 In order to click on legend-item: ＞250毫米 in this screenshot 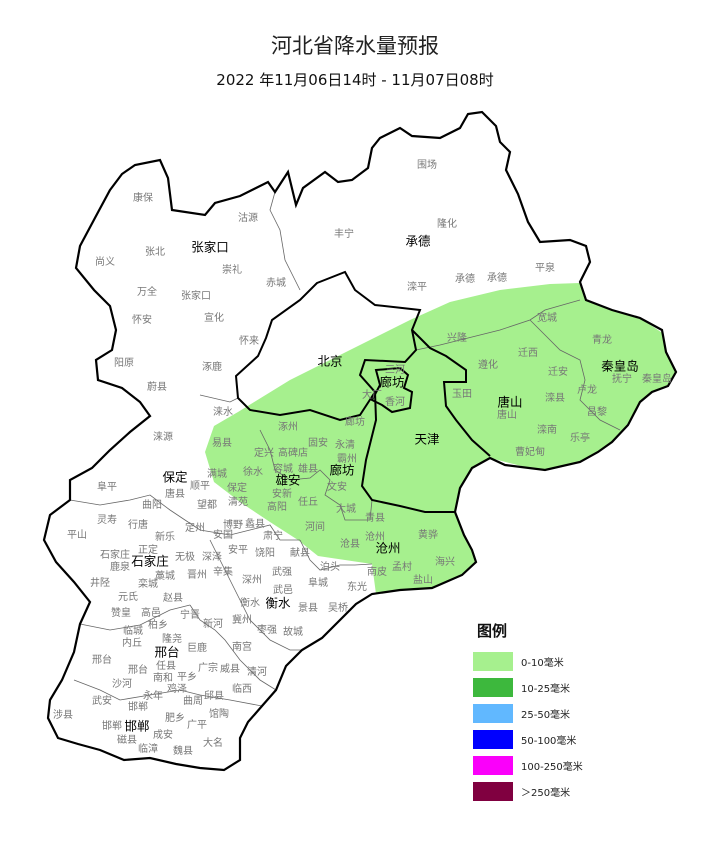, I will do `click(528, 791)`.